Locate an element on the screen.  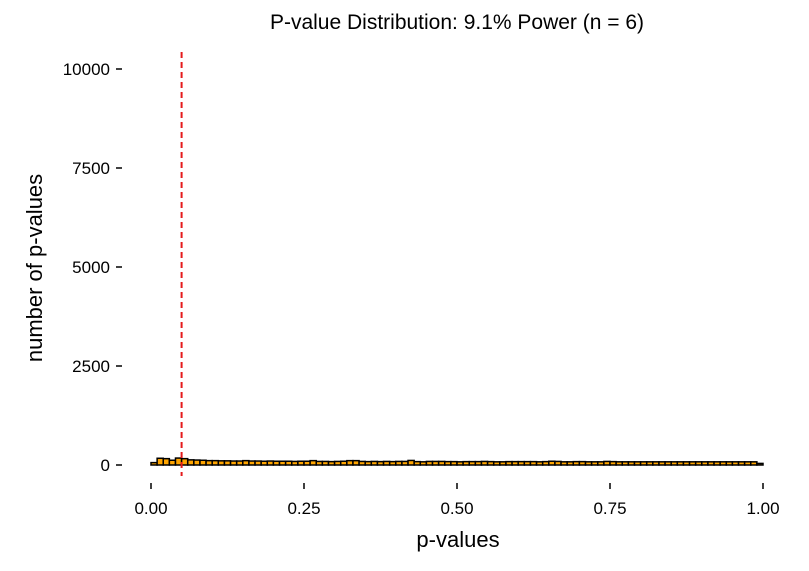
bars-group is located at coordinates (457, 461).